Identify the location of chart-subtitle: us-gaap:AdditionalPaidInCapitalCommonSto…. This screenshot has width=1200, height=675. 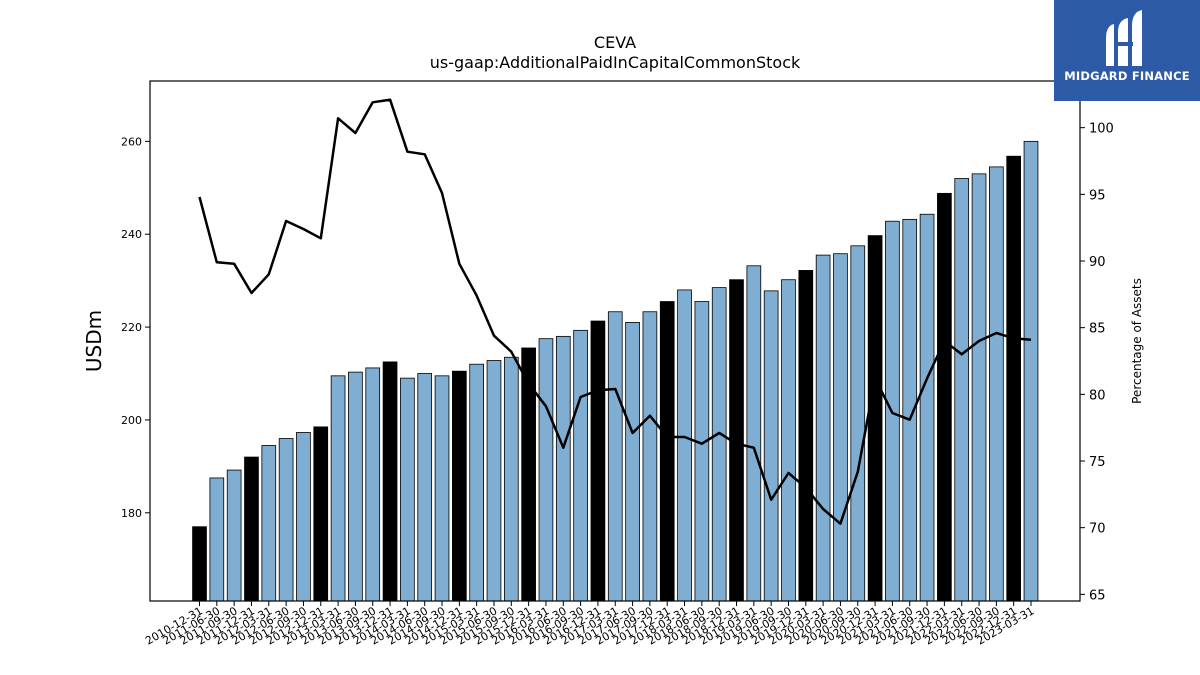
(615, 62).